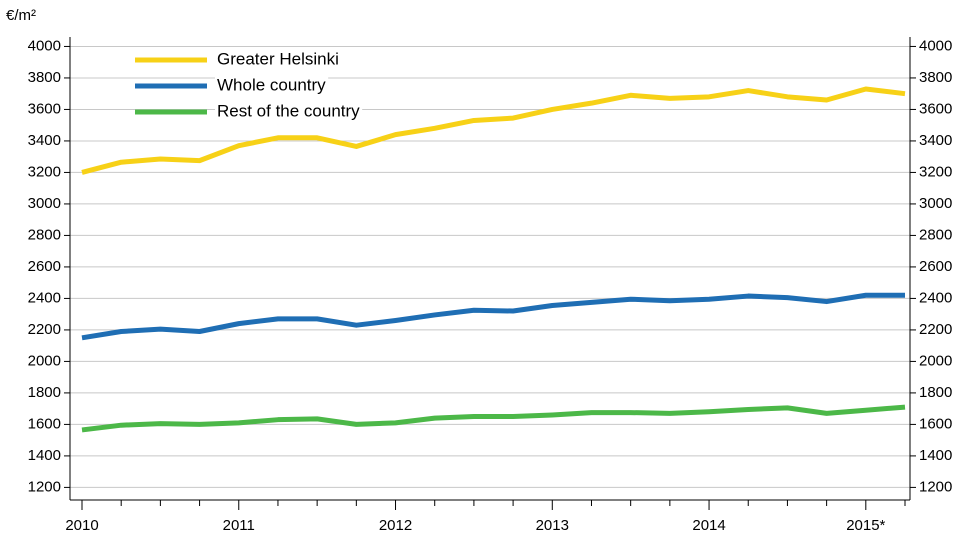 This screenshot has height=545, width=974. What do you see at coordinates (935, 455) in the screenshot?
I see `y2-tick-label: 1400` at bounding box center [935, 455].